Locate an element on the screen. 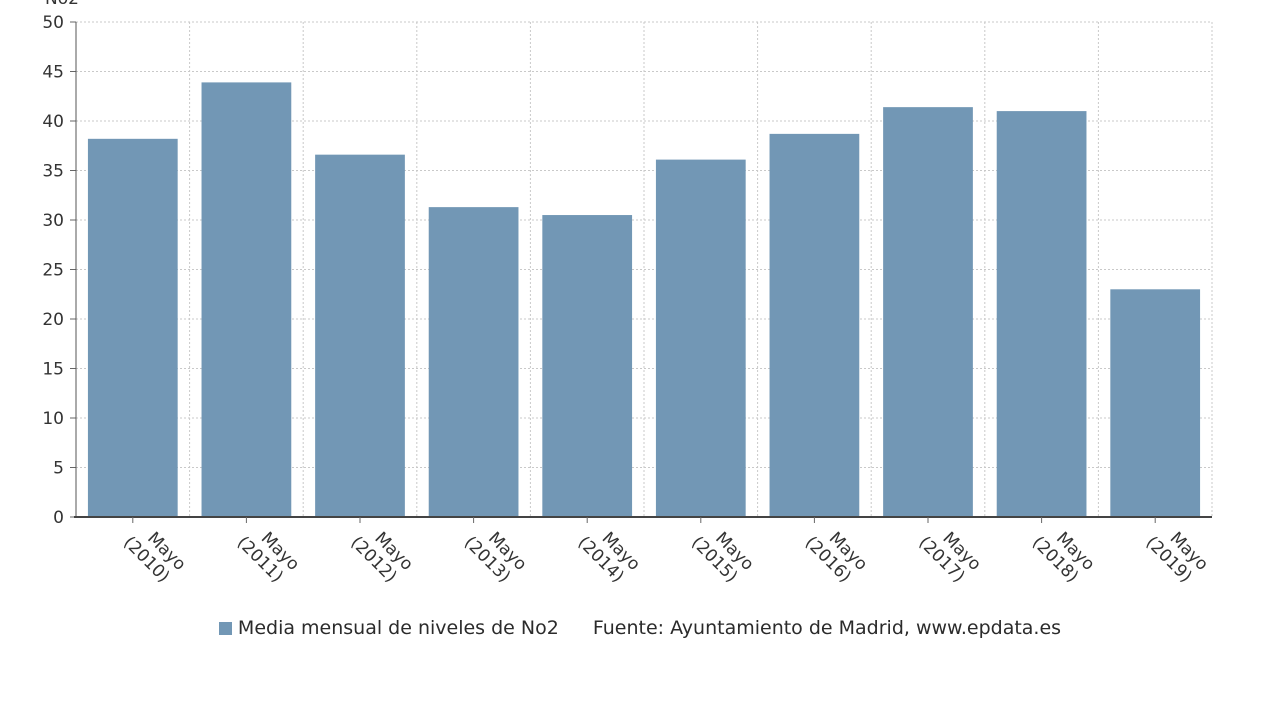  legend-swatch is located at coordinates (225, 628).